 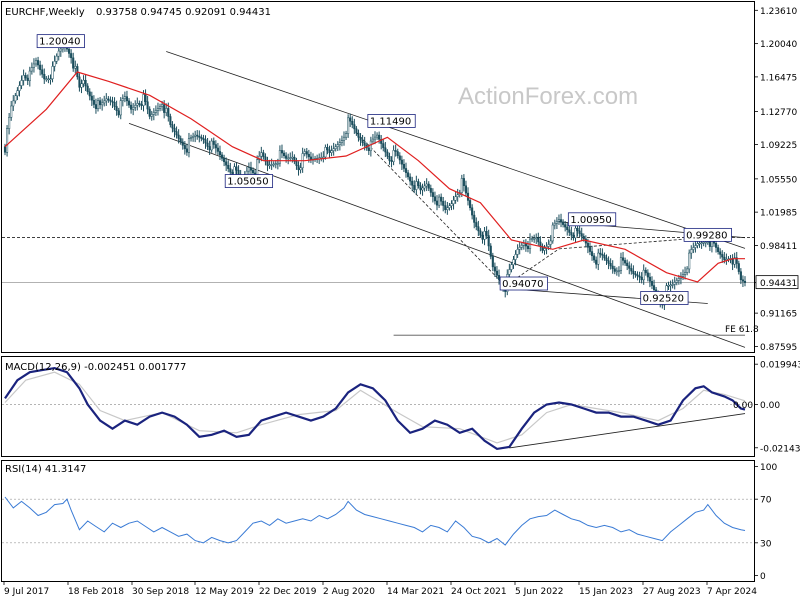 I want to click on price-axis-label: 0.87595, so click(x=778, y=348).